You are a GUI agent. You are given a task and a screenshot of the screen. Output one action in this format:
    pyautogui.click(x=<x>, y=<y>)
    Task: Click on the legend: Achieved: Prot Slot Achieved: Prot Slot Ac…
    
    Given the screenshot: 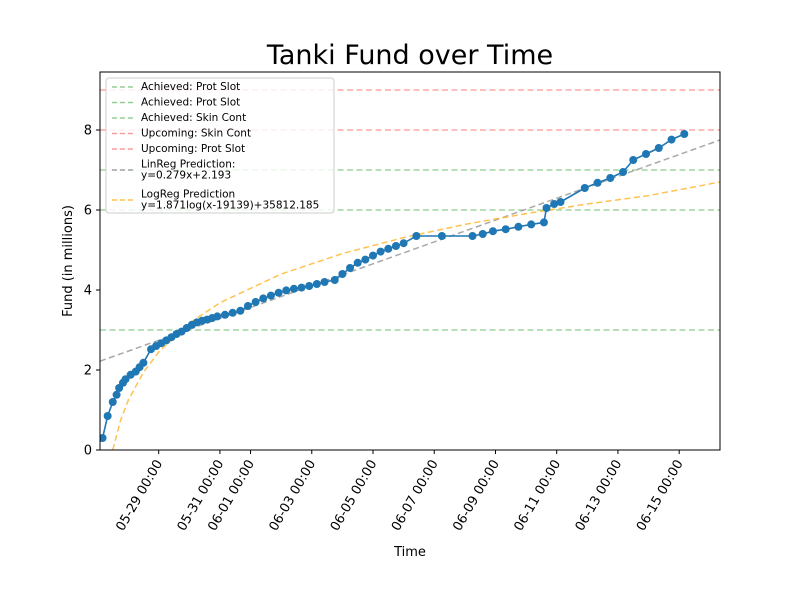 What is the action you would take?
    pyautogui.click(x=220, y=145)
    